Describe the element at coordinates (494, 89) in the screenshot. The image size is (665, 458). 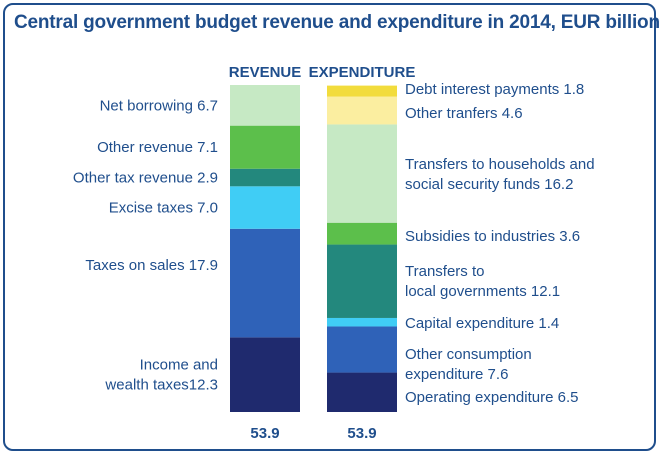
I see `expenditure-label: Debt interest payments 1.8` at that location.